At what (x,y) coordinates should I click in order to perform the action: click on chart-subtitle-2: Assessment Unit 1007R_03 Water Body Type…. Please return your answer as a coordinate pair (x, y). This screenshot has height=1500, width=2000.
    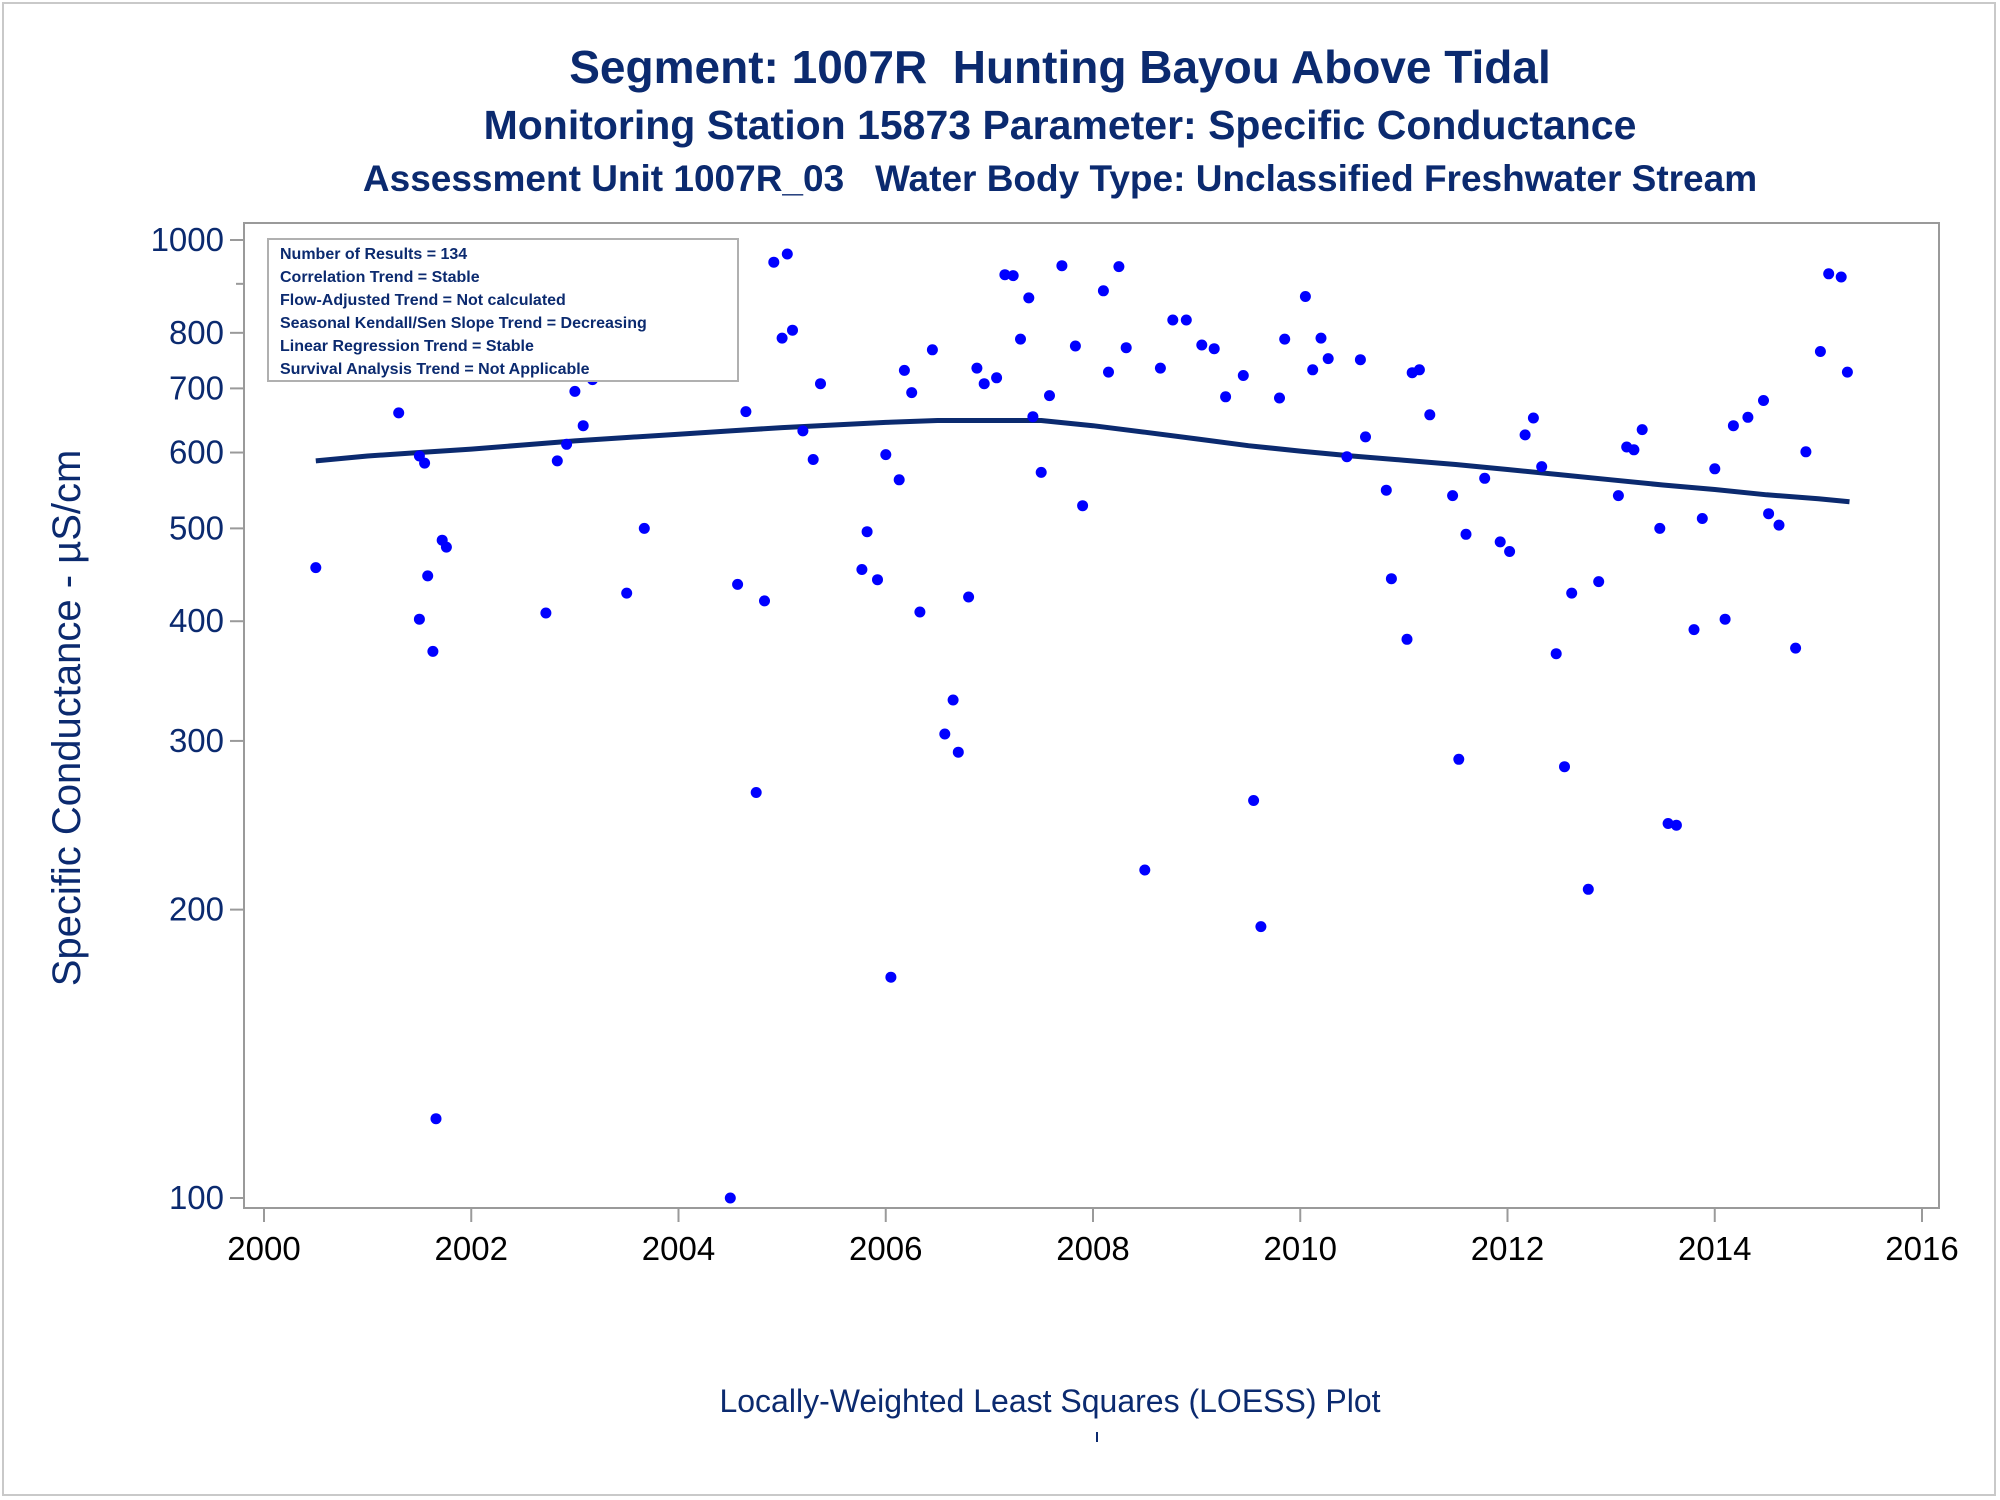
    Looking at the image, I should click on (1060, 178).